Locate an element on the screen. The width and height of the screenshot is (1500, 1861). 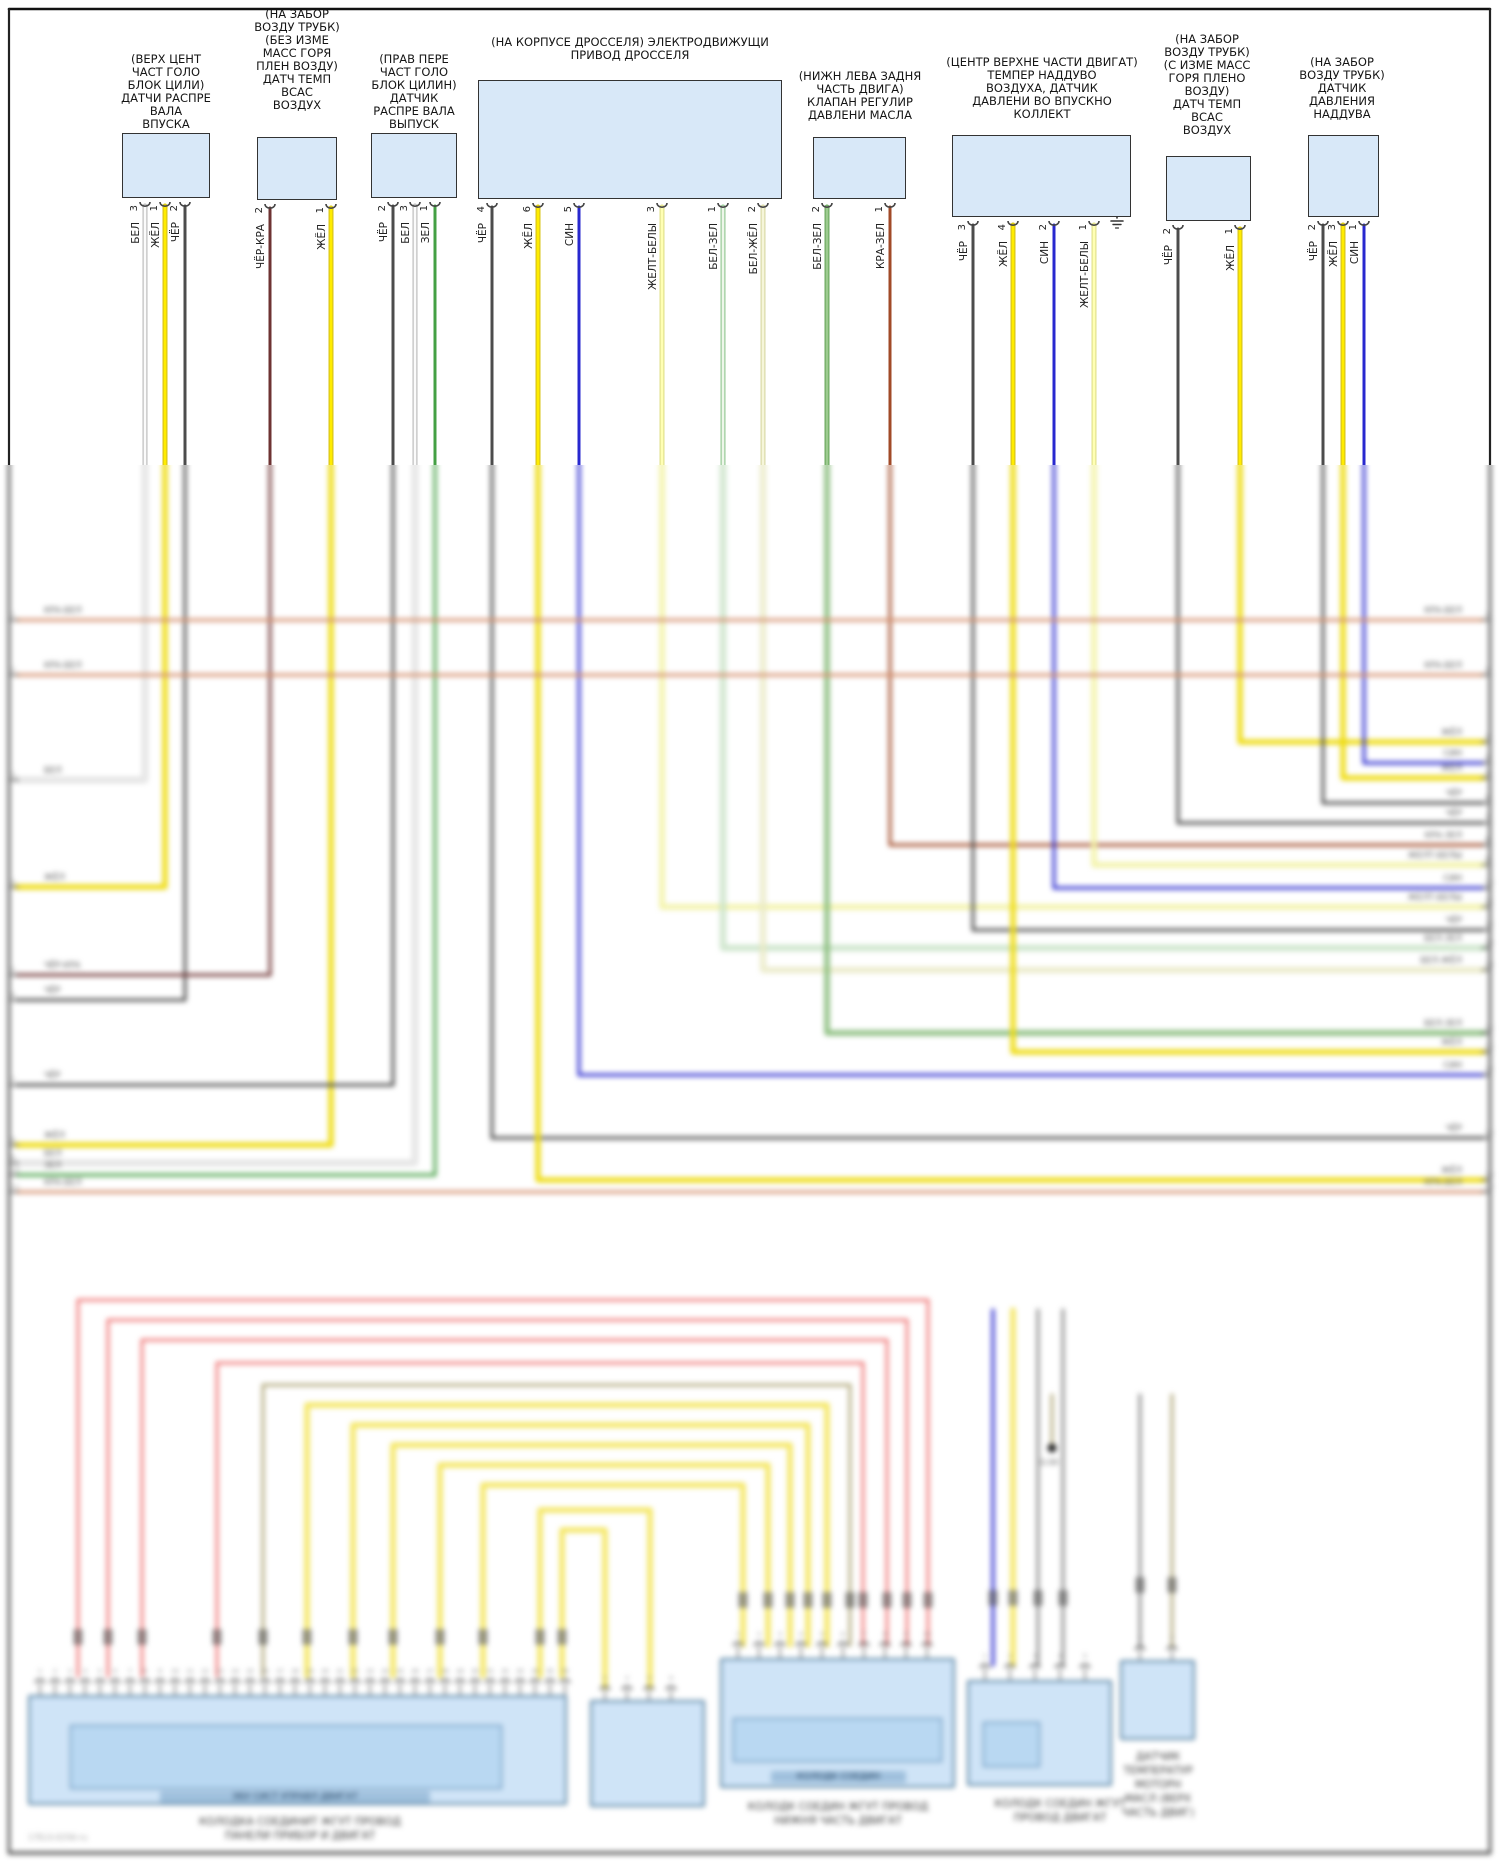
component-title-line: (БЕЗ ИЗМЕ is located at coordinates (297, 40).